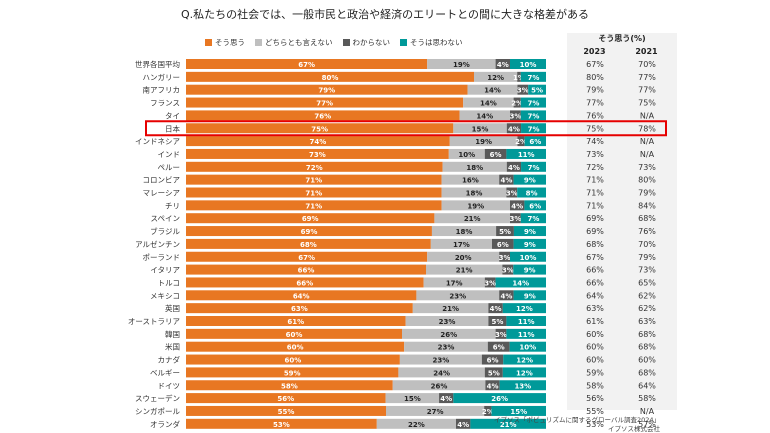 The height and width of the screenshot is (433, 770). What do you see at coordinates (172, 115) in the screenshot?
I see `category-label: タイ` at bounding box center [172, 115].